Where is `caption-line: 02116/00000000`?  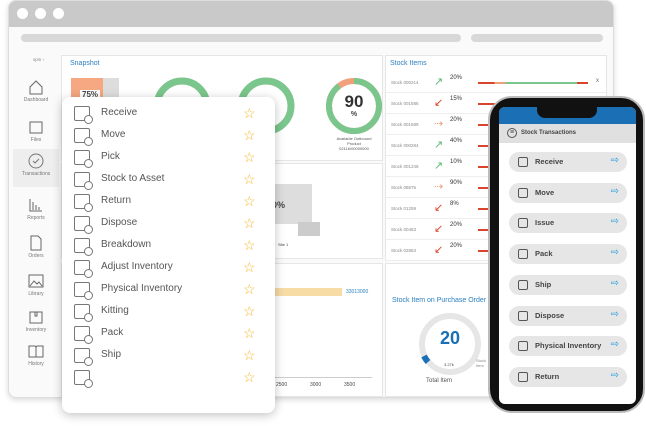
caption-line: 02116/00000000 is located at coordinates (354, 148).